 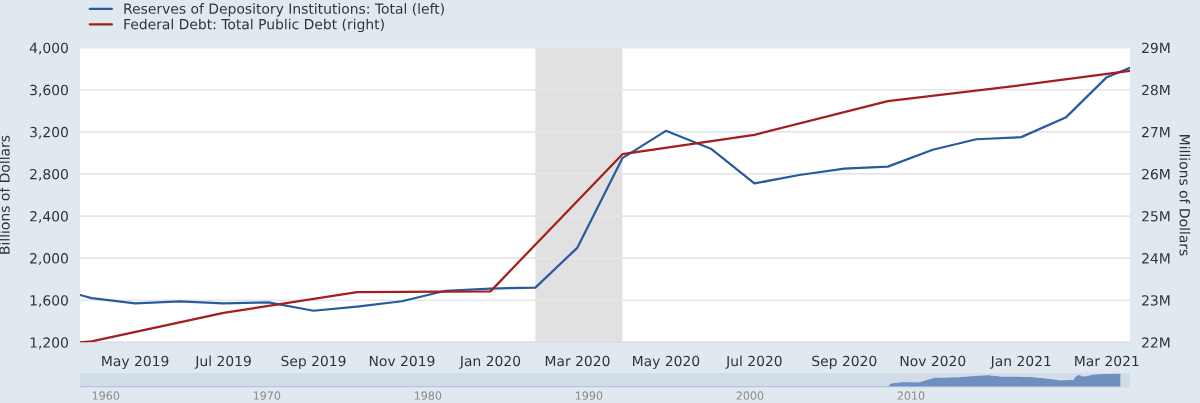 What do you see at coordinates (1156, 300) in the screenshot?
I see `y2-tick-label: 23M` at bounding box center [1156, 300].